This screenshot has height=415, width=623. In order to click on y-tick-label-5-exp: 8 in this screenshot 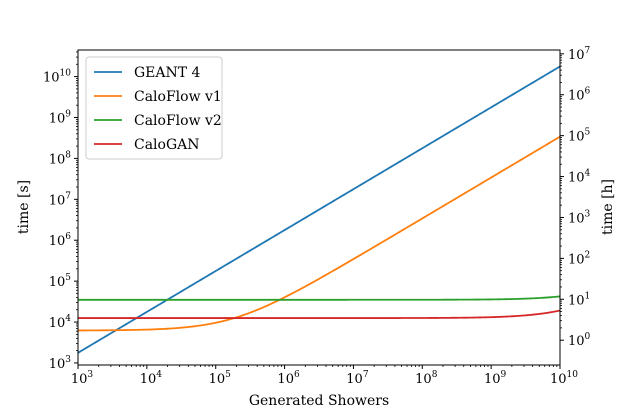, I will do `click(68, 155)`.